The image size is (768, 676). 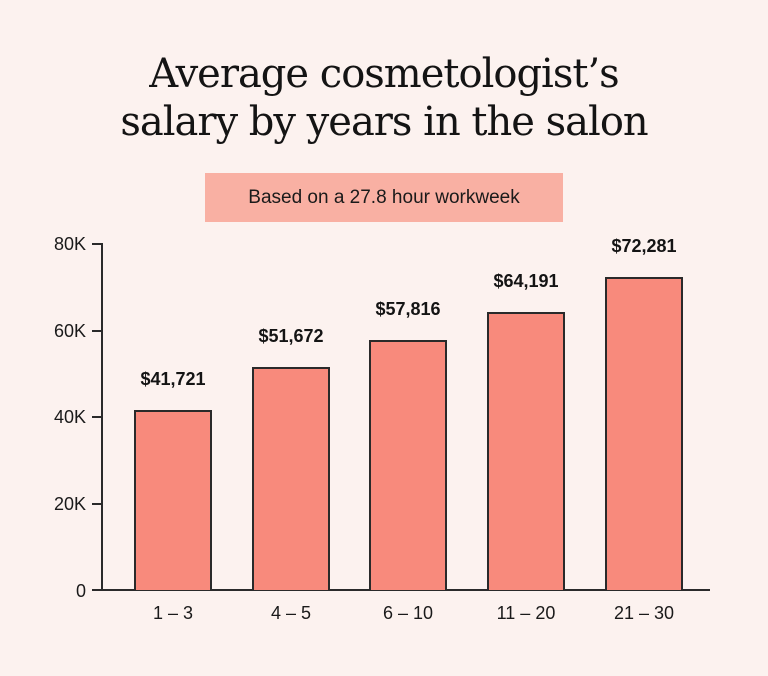 I want to click on x-tick-label: 1 – 3, so click(x=173, y=613).